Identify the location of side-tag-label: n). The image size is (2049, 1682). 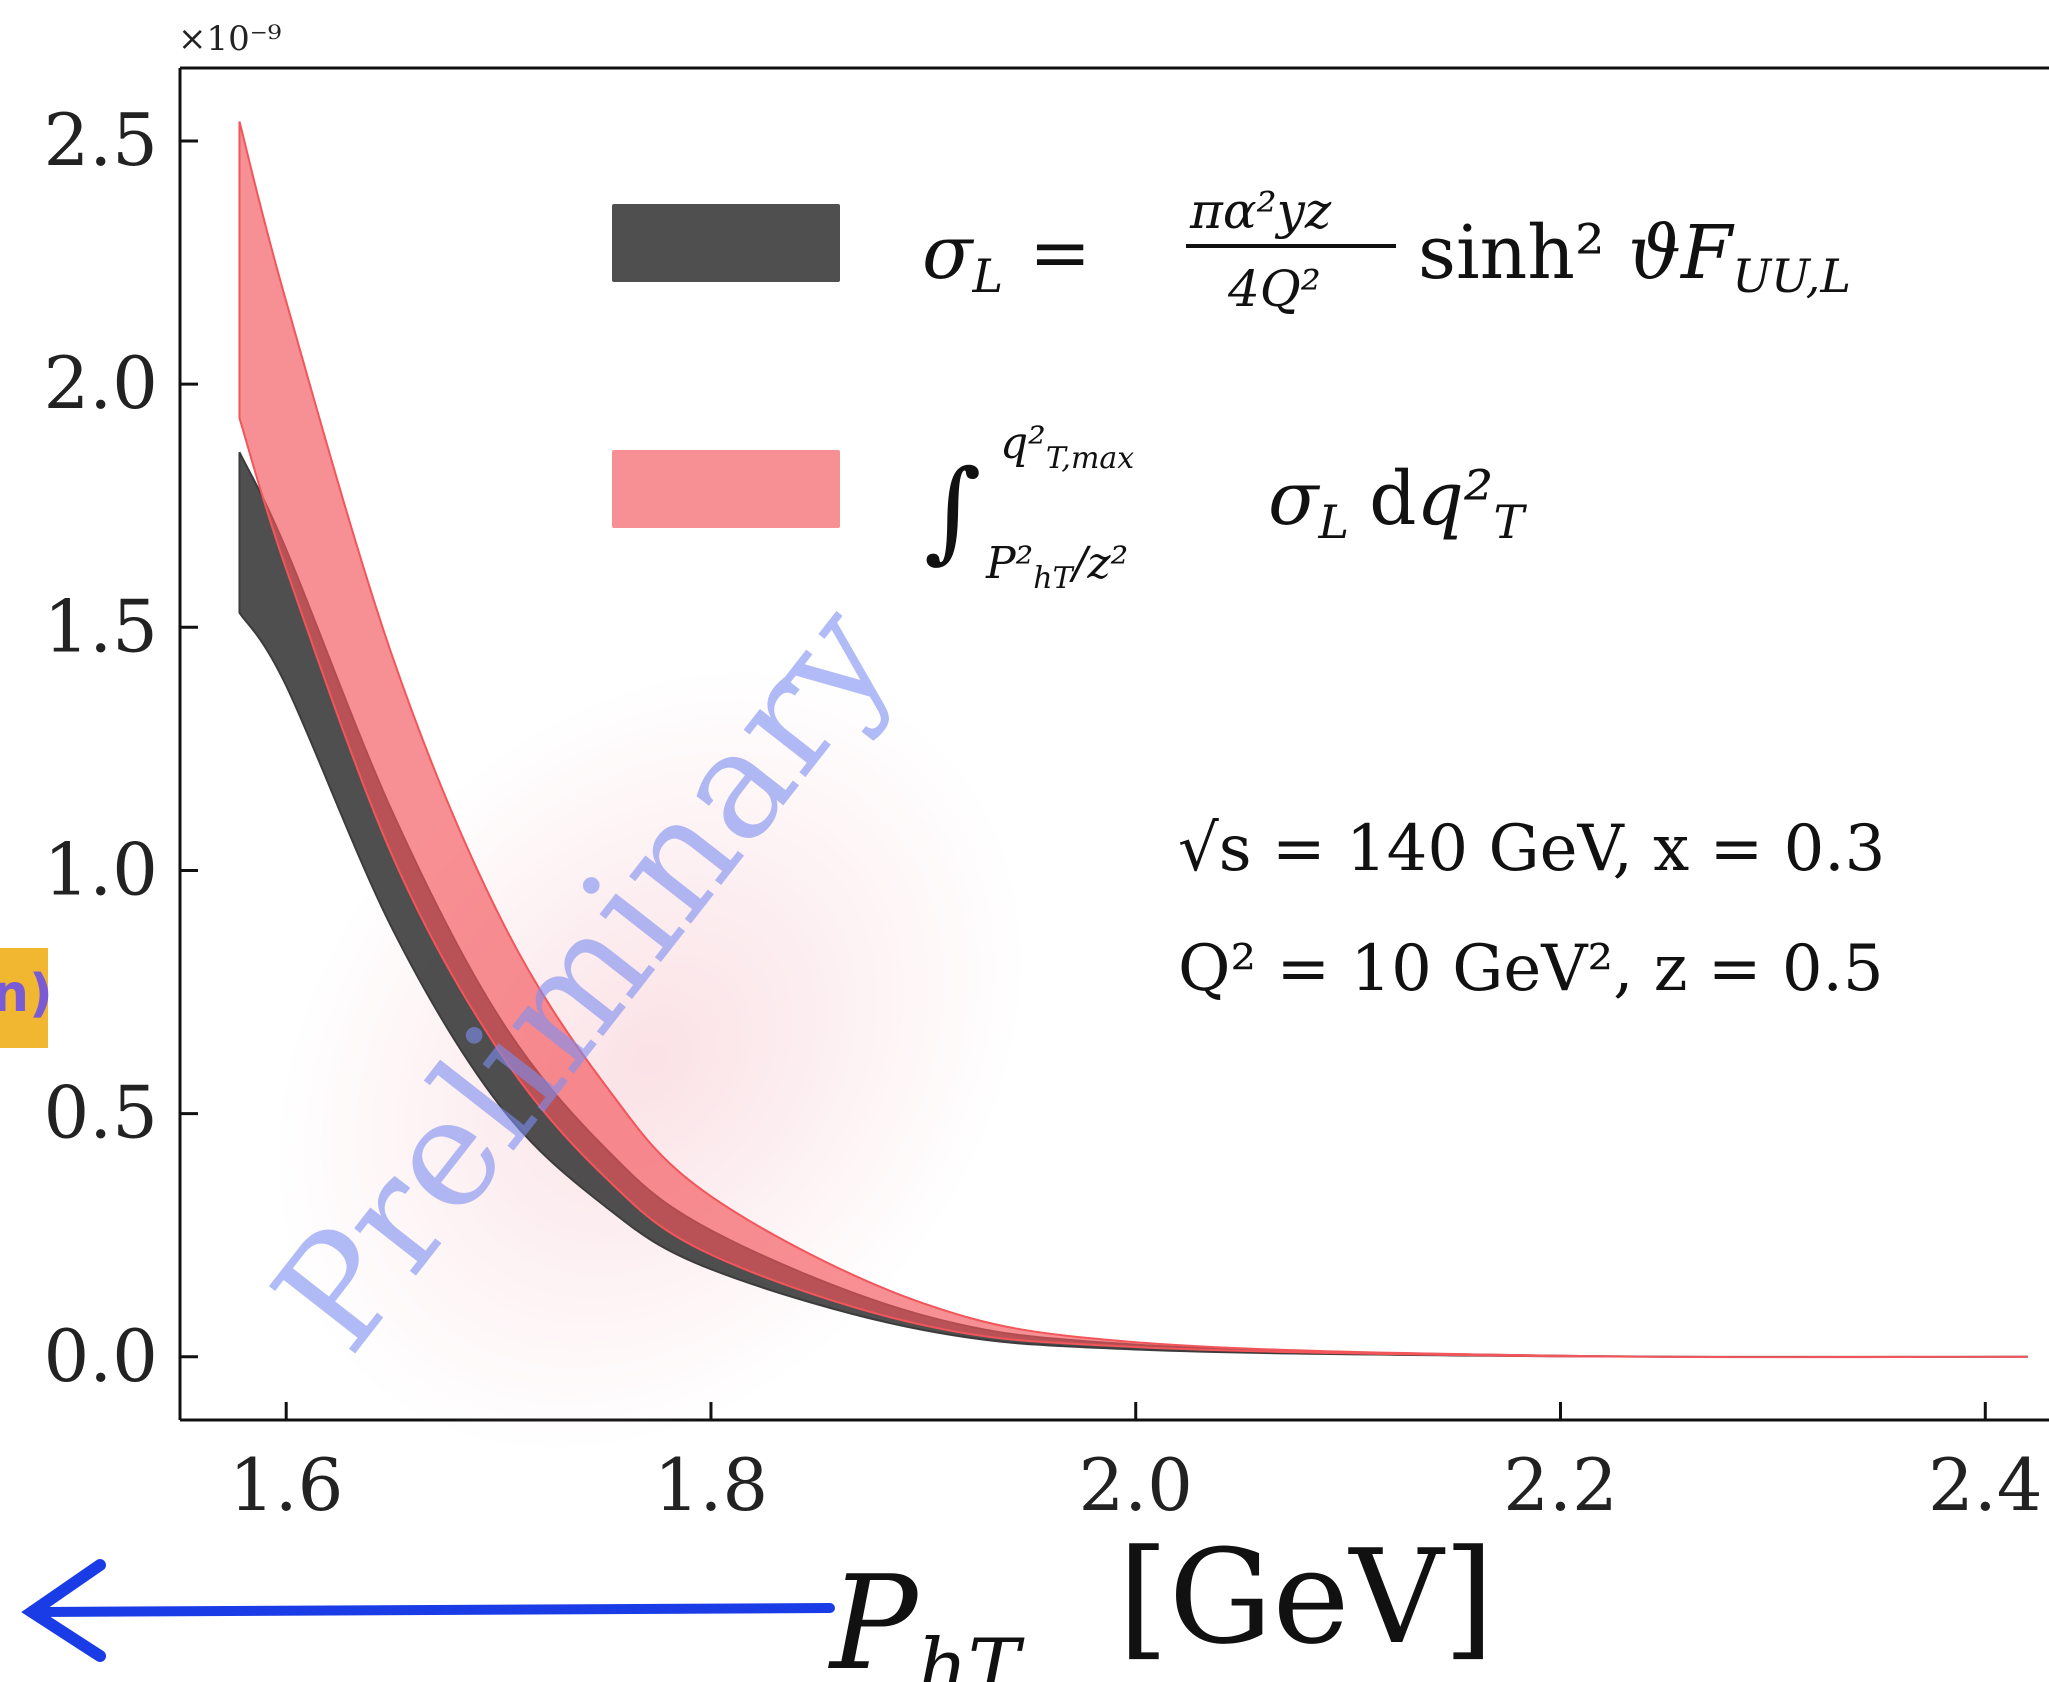
(26, 994).